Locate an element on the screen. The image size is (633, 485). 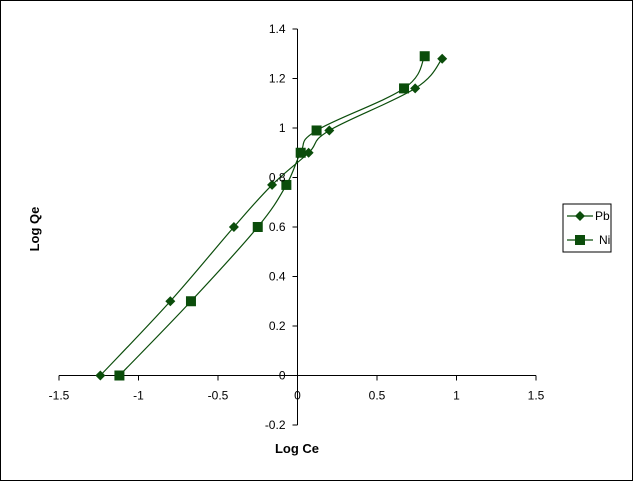
x-tick-label: -1.5 is located at coordinates (59, 396).